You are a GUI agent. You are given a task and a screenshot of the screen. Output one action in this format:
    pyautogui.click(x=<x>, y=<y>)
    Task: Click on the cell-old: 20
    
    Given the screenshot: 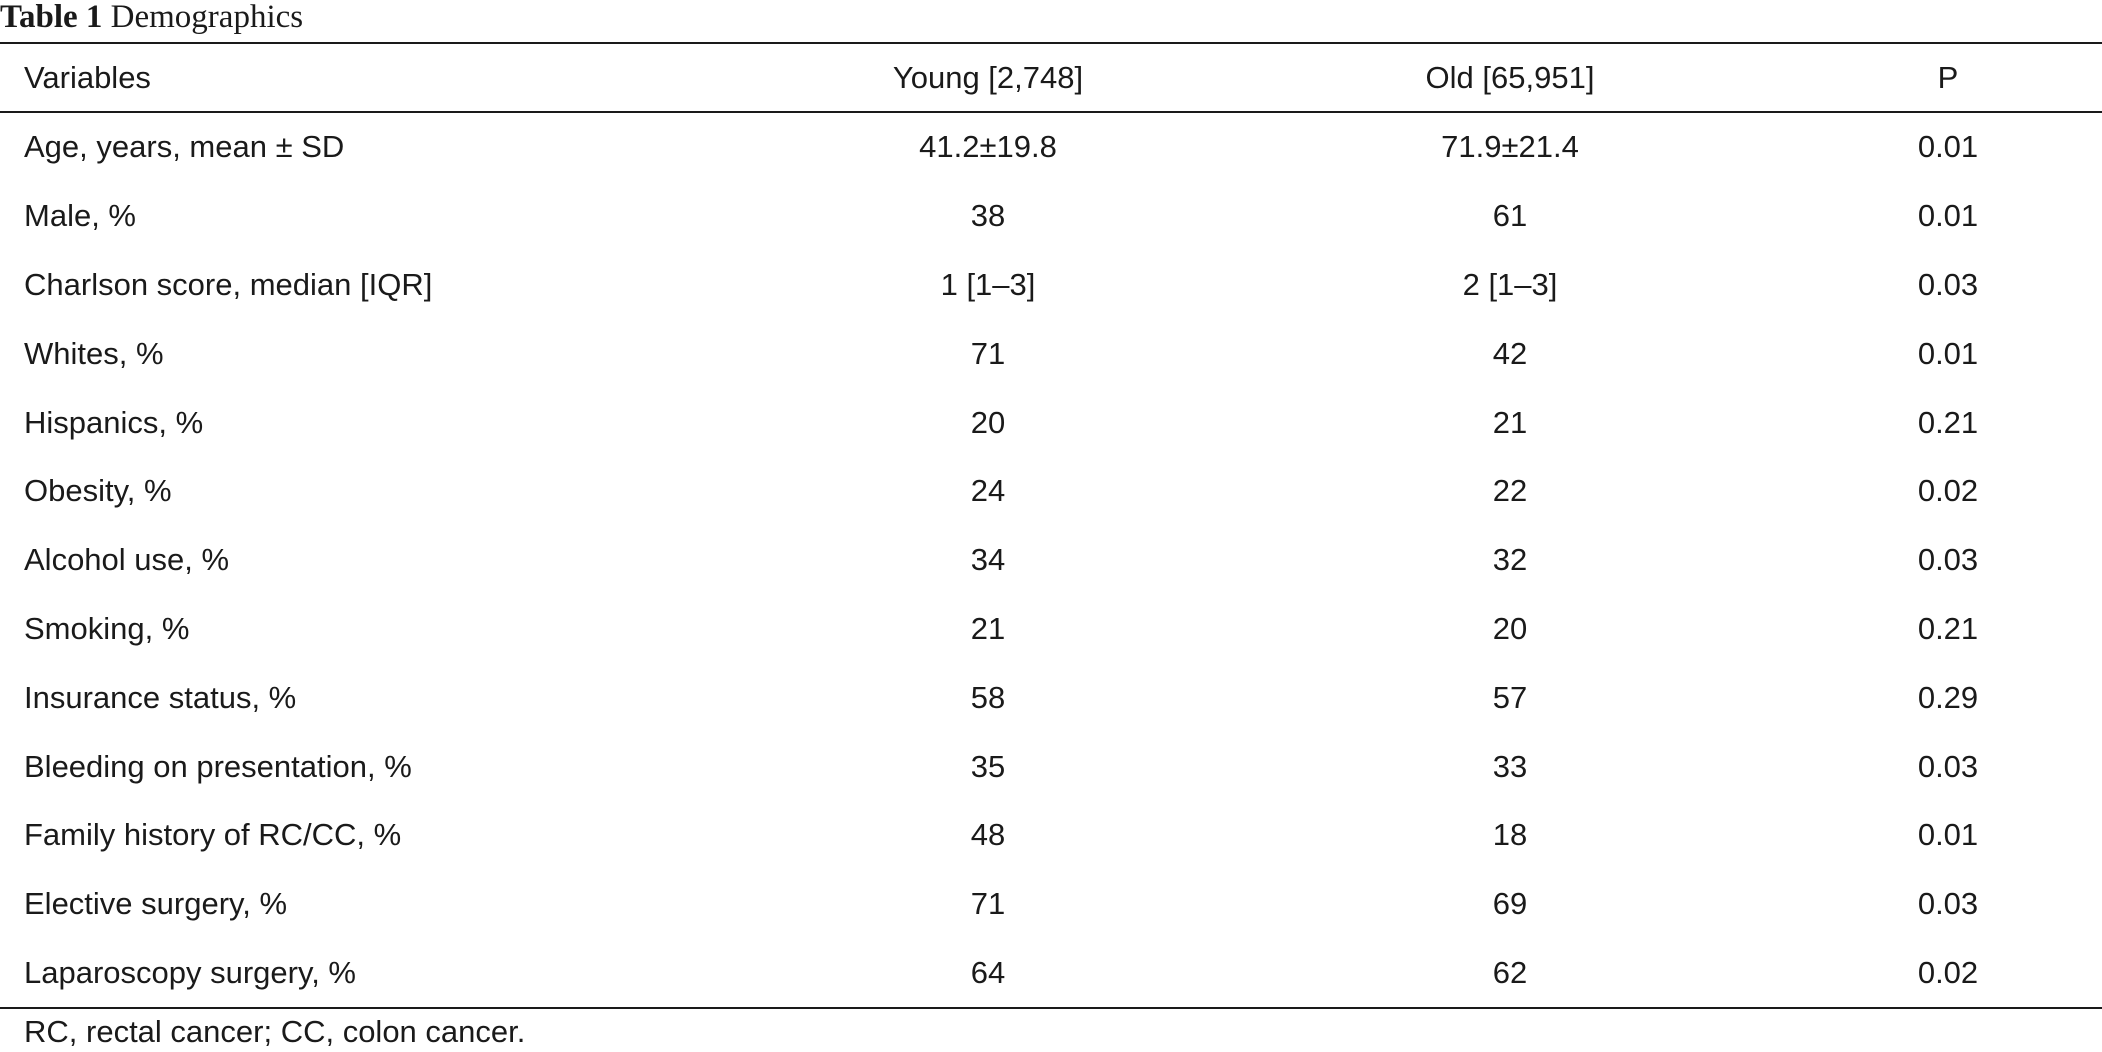 What is the action you would take?
    pyautogui.click(x=1510, y=628)
    